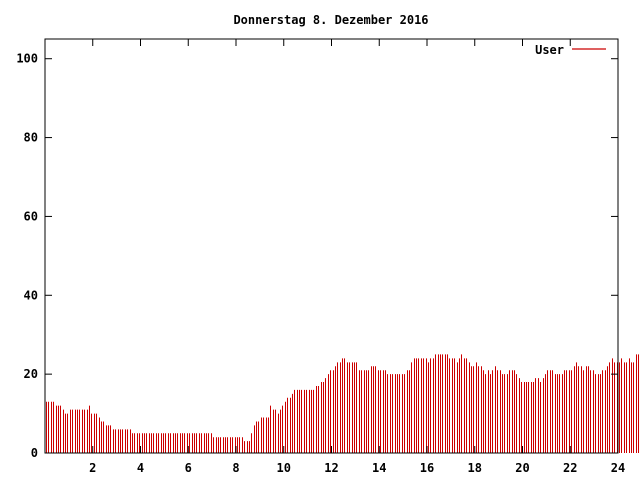 The width and height of the screenshot is (640, 480). I want to click on x-axis-tick-labels: 2 4 6 8 10 12 14 16 18 20 22 24, so click(357, 468).